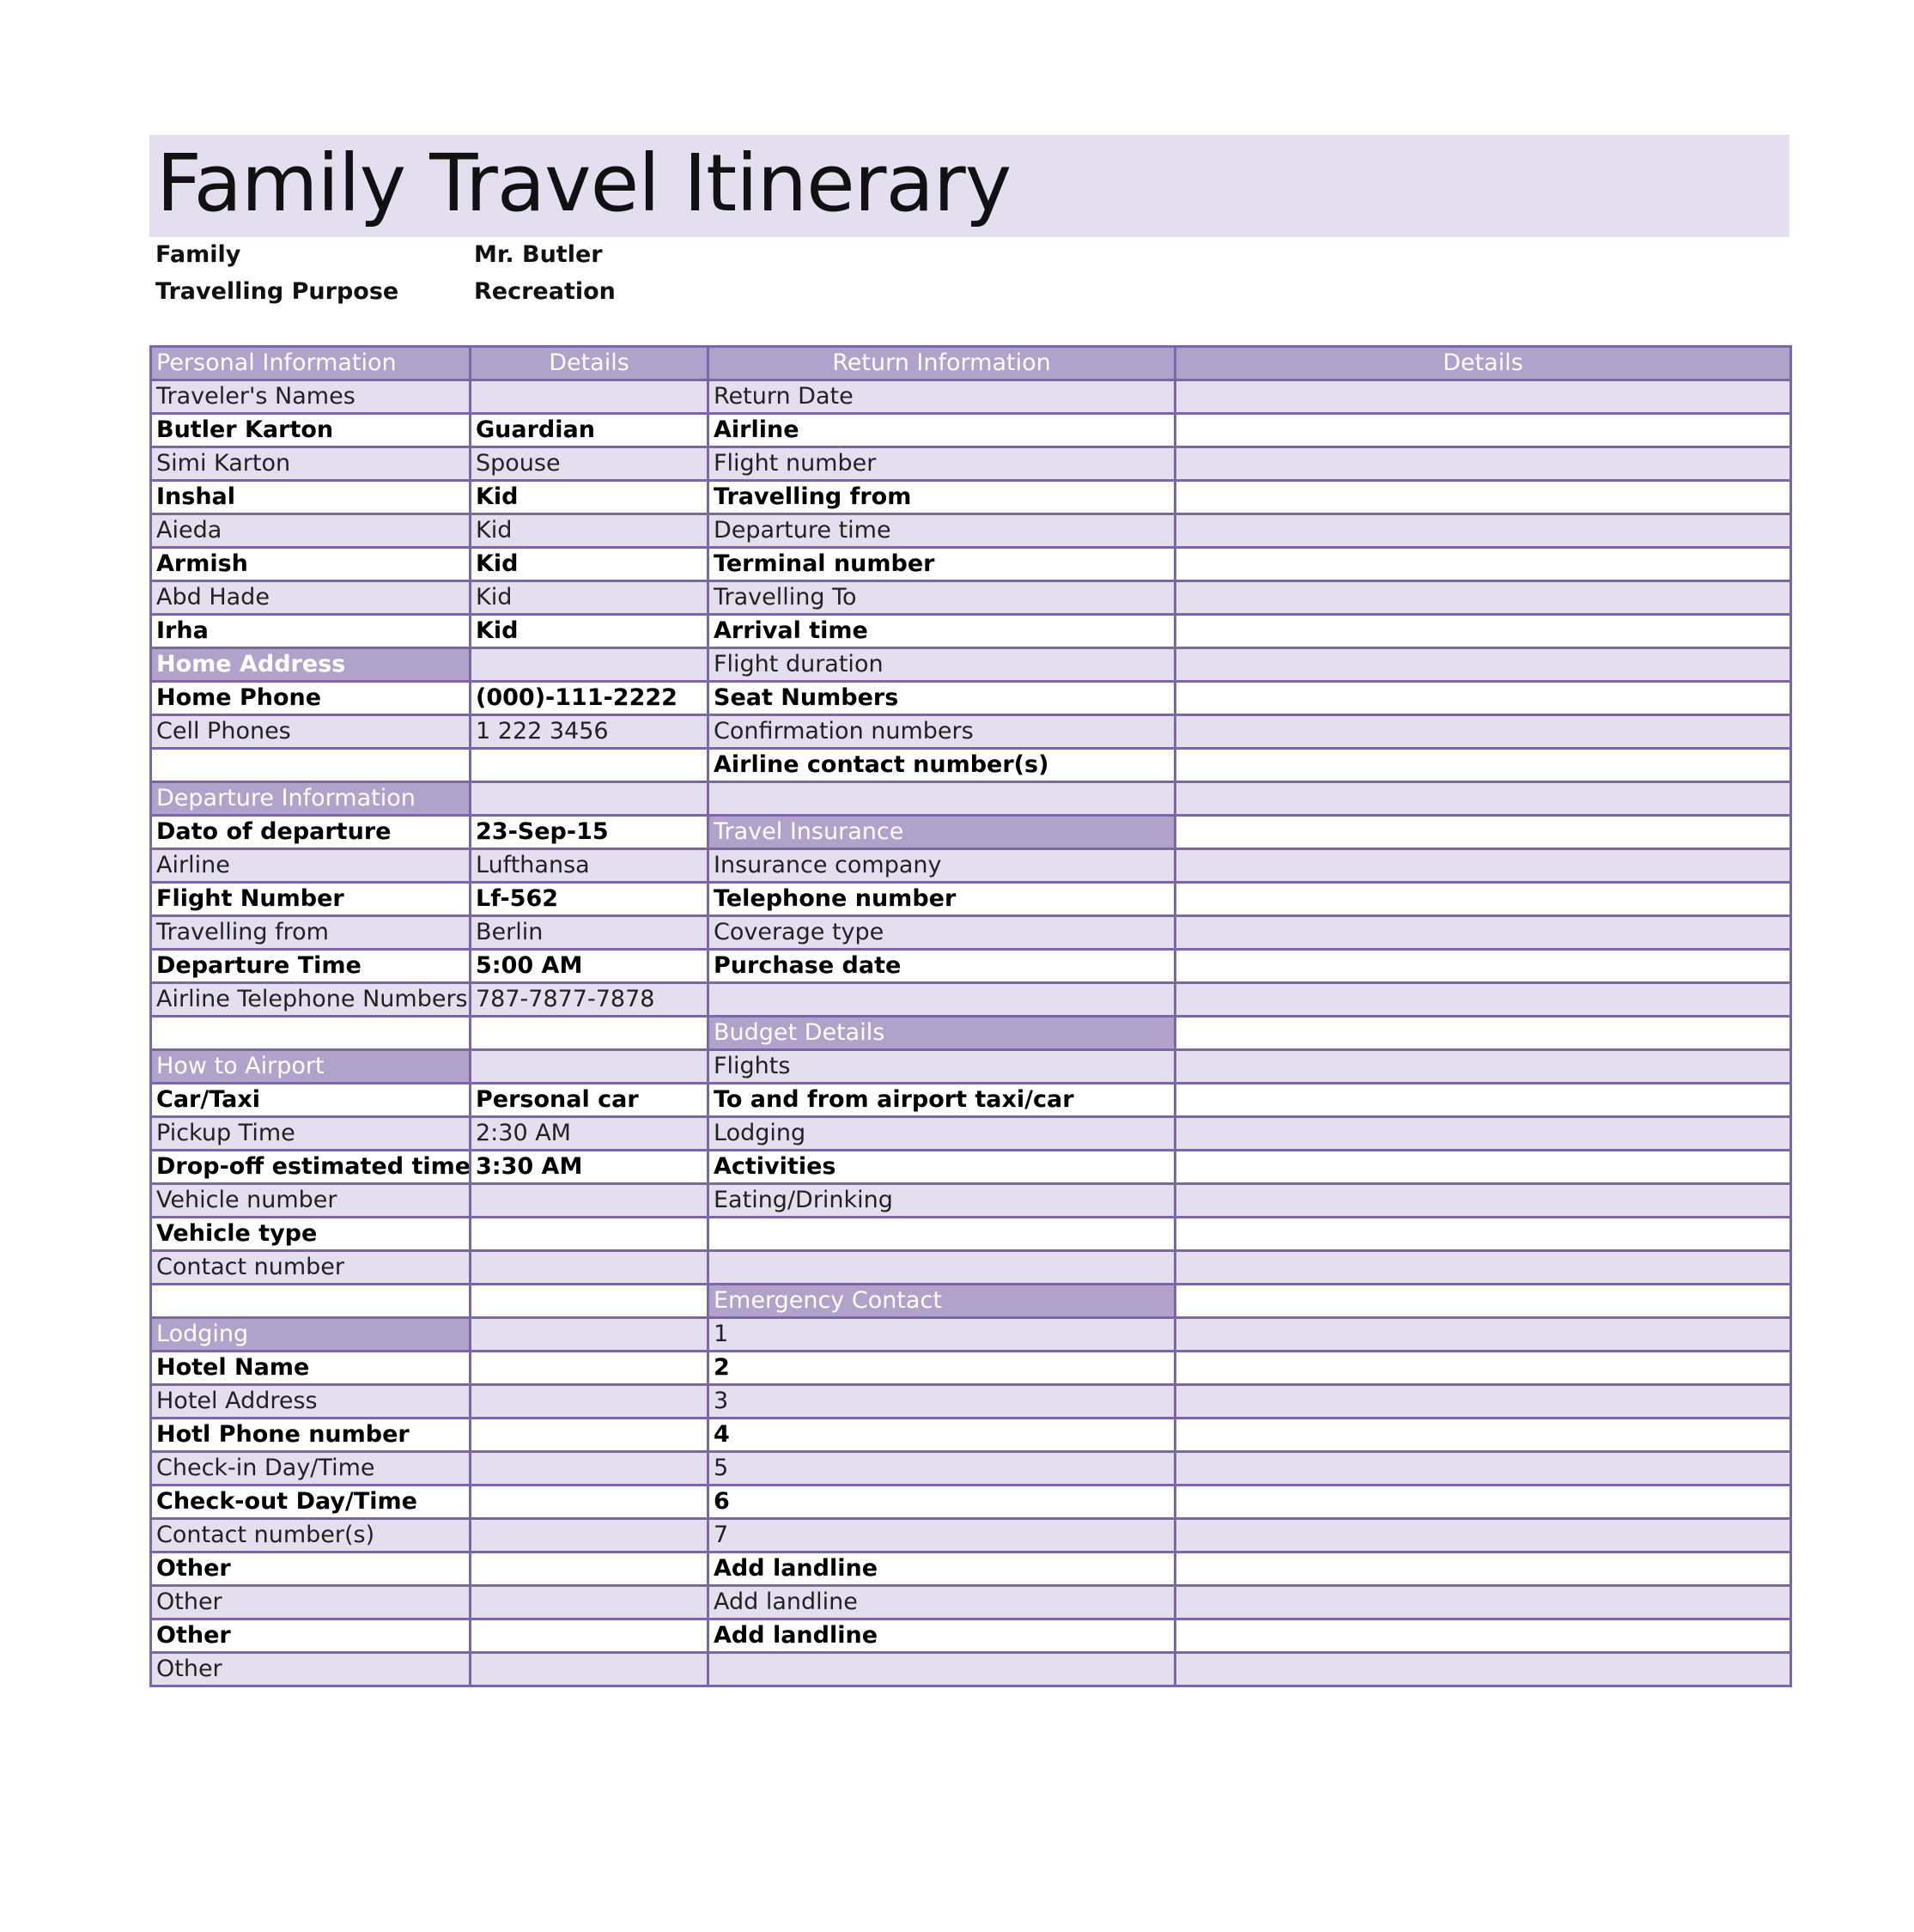 This screenshot has height=1932, width=1914. What do you see at coordinates (941, 698) in the screenshot?
I see `table-cell: Seat Numbers` at bounding box center [941, 698].